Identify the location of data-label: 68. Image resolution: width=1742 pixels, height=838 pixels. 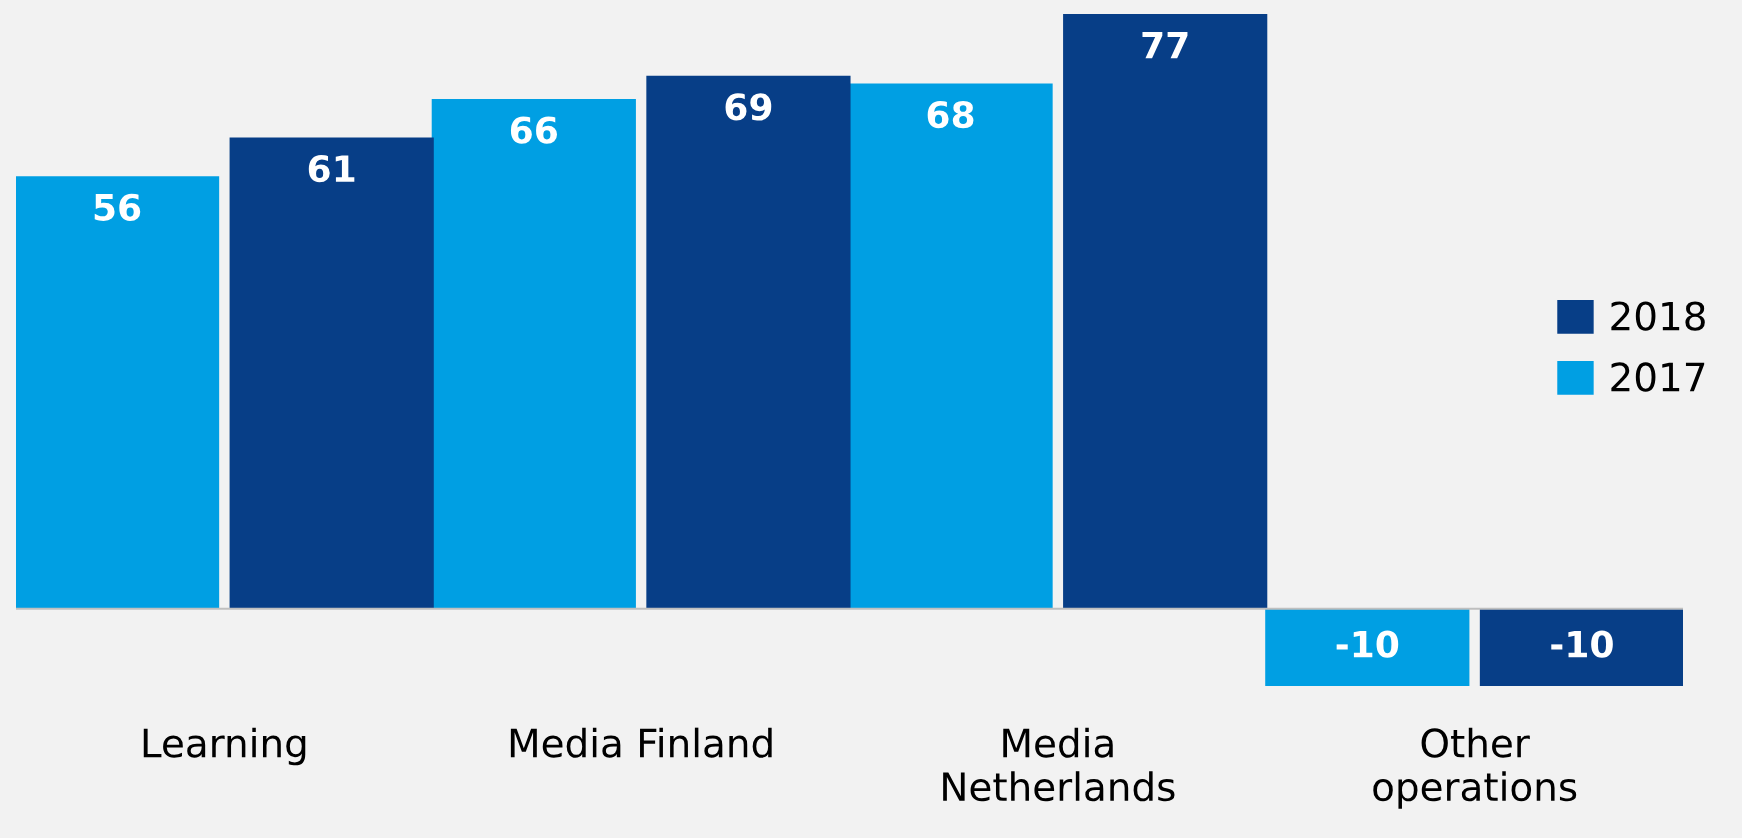
(950, 114).